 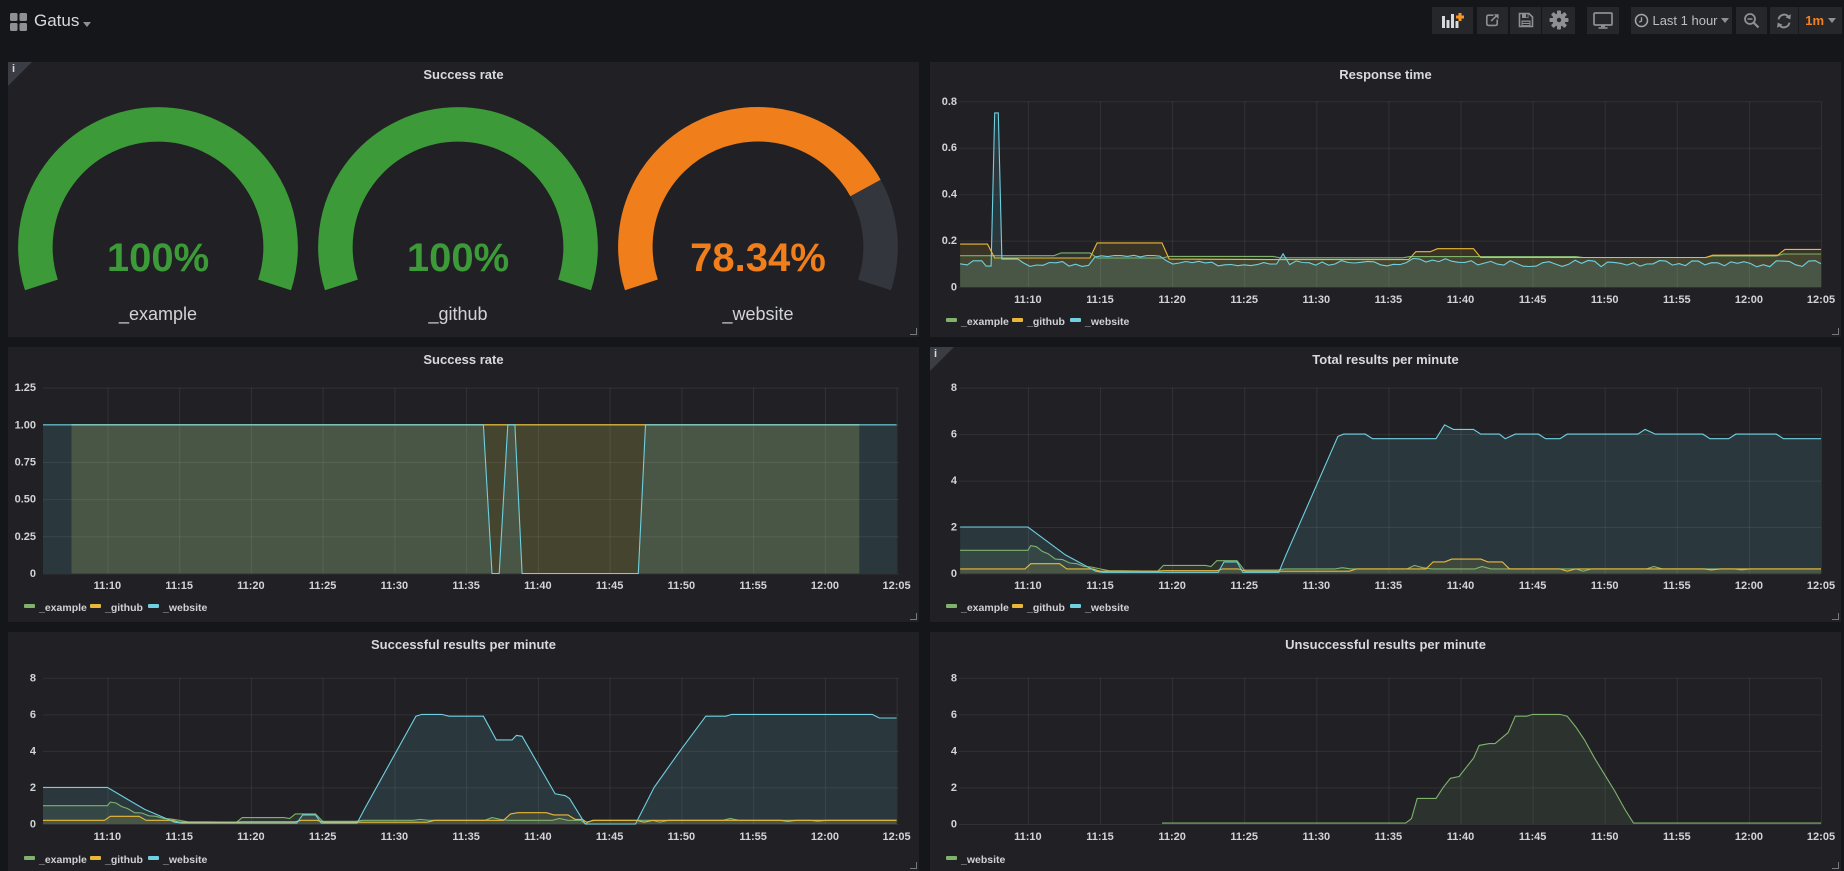 What do you see at coordinates (950, 195) in the screenshot?
I see `svg-text: 0.4` at bounding box center [950, 195].